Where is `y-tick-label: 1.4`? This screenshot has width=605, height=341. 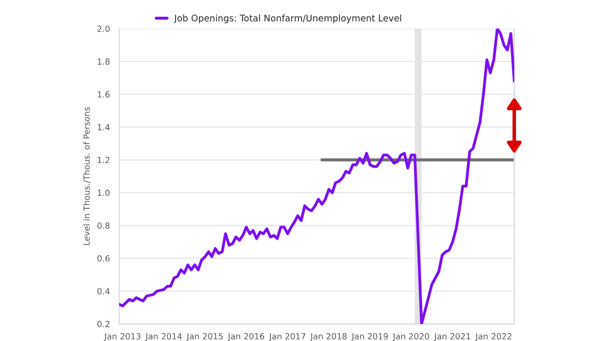 y-tick-label: 1.4 is located at coordinates (104, 127).